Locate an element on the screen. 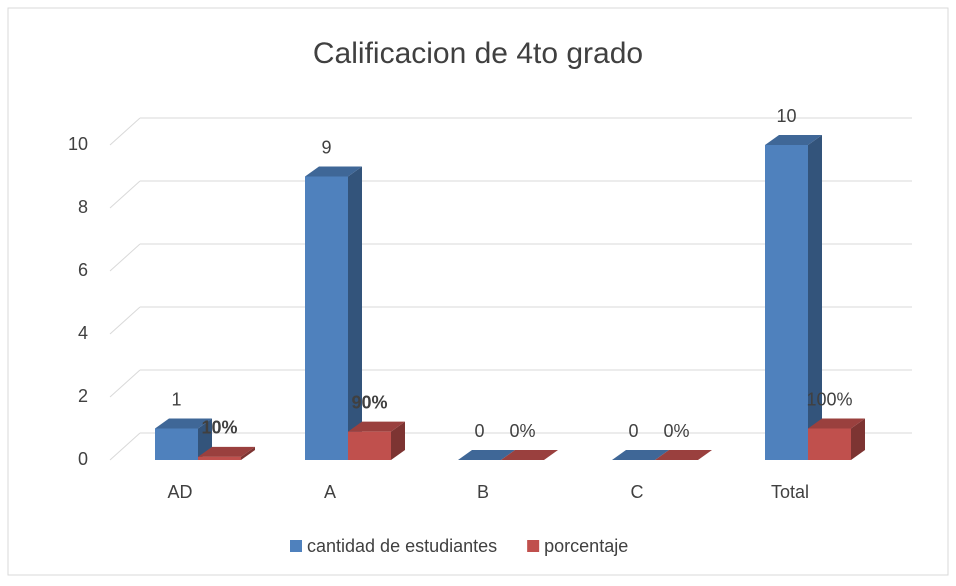 The height and width of the screenshot is (586, 956). data-label: 100% is located at coordinates (829, 399).